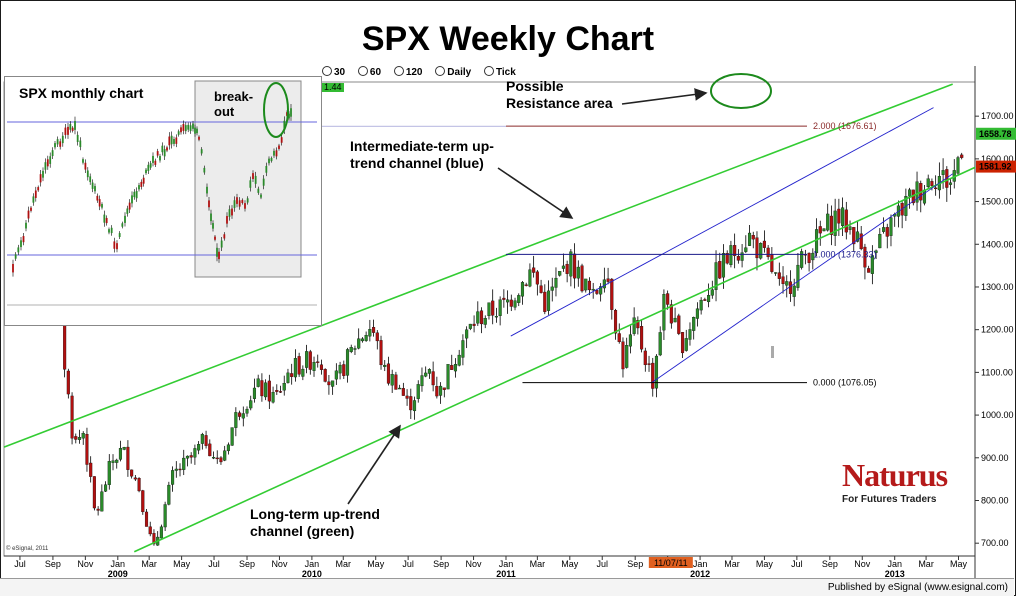 The width and height of the screenshot is (1016, 596). I want to click on logo-name: Naturus, so click(895, 475).